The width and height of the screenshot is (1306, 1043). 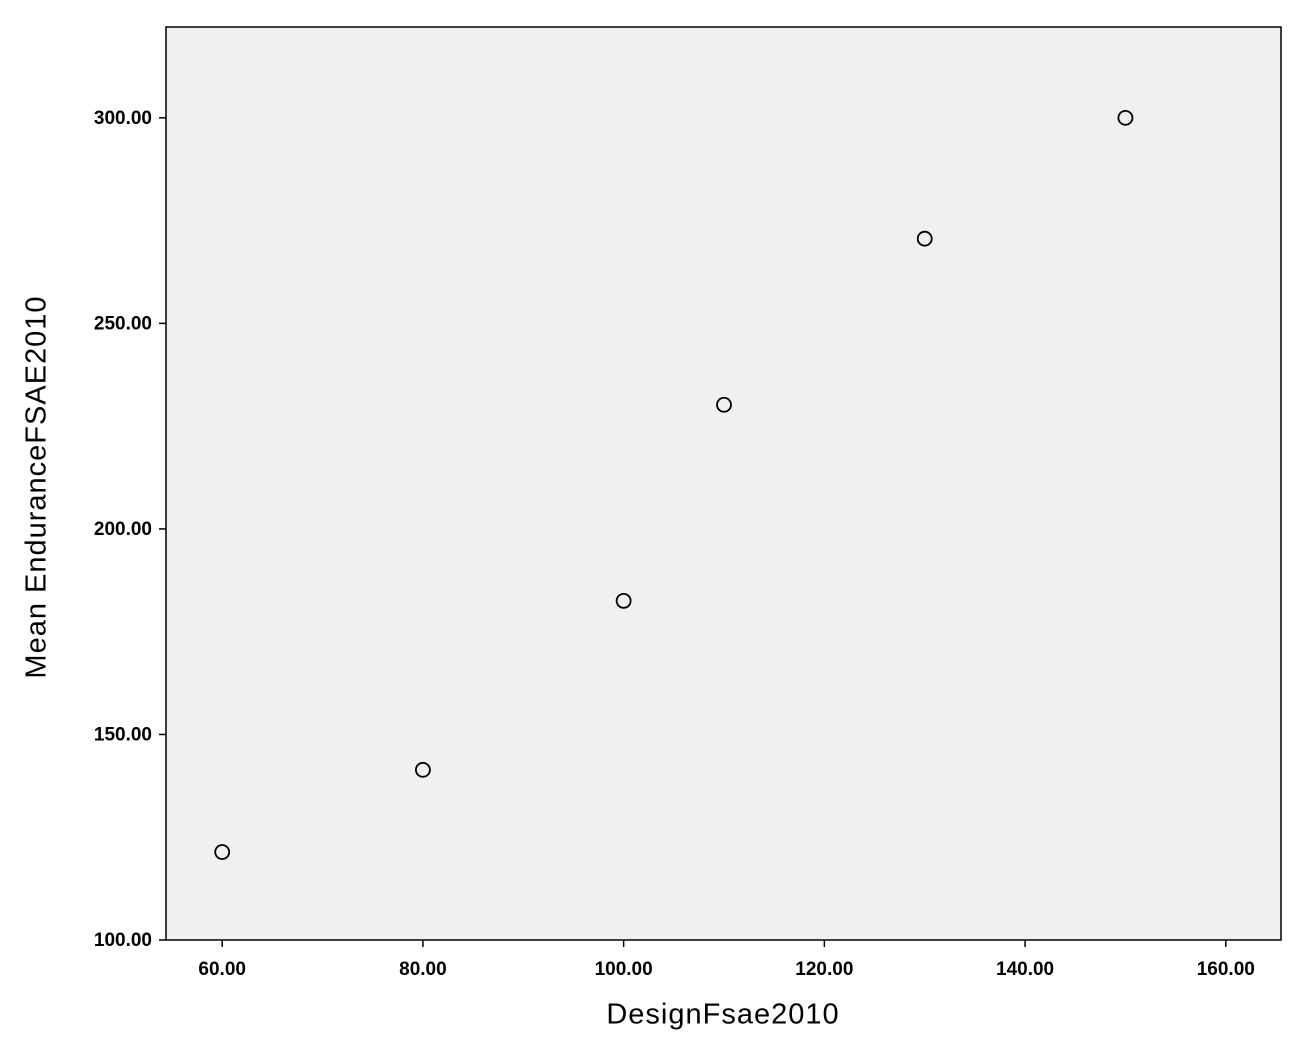 I want to click on x-tick-label: 100.00, so click(x=624, y=969).